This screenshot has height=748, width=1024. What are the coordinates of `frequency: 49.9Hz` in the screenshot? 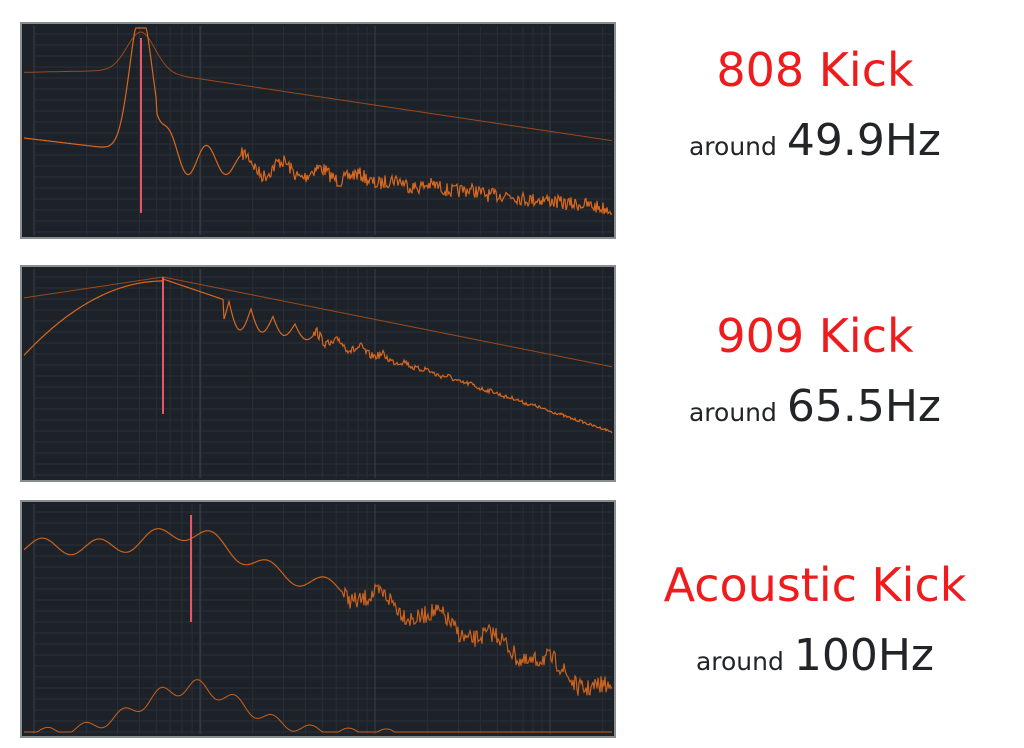 It's located at (864, 140).